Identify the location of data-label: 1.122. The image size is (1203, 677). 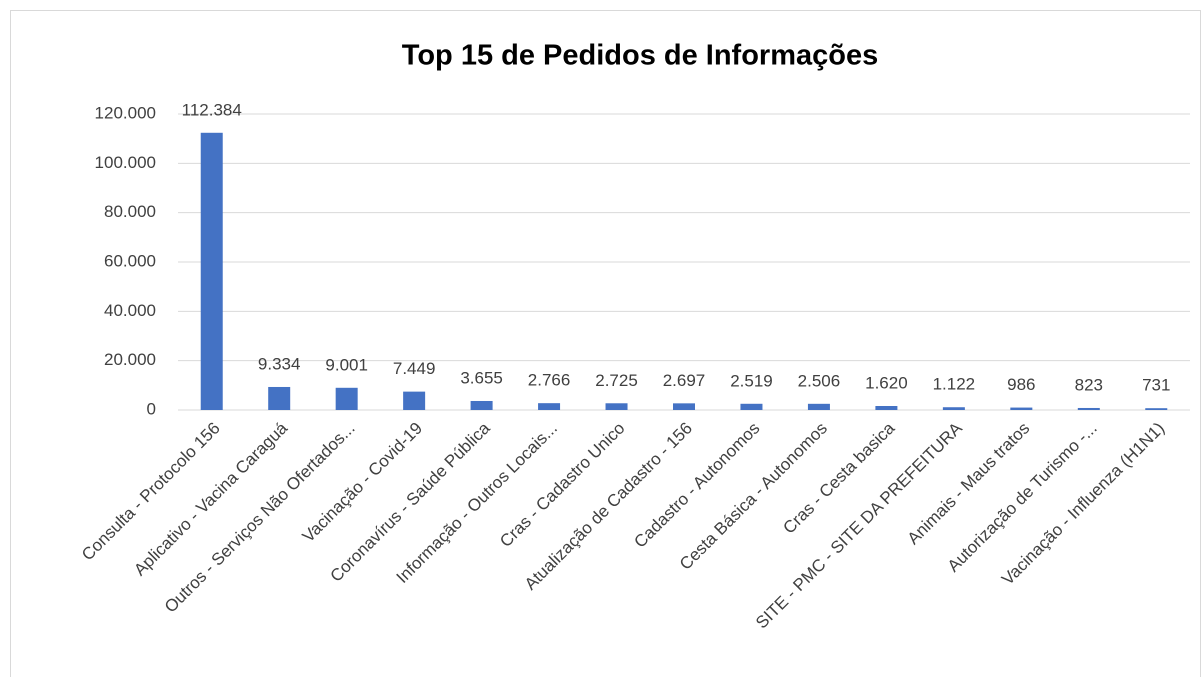
(954, 384).